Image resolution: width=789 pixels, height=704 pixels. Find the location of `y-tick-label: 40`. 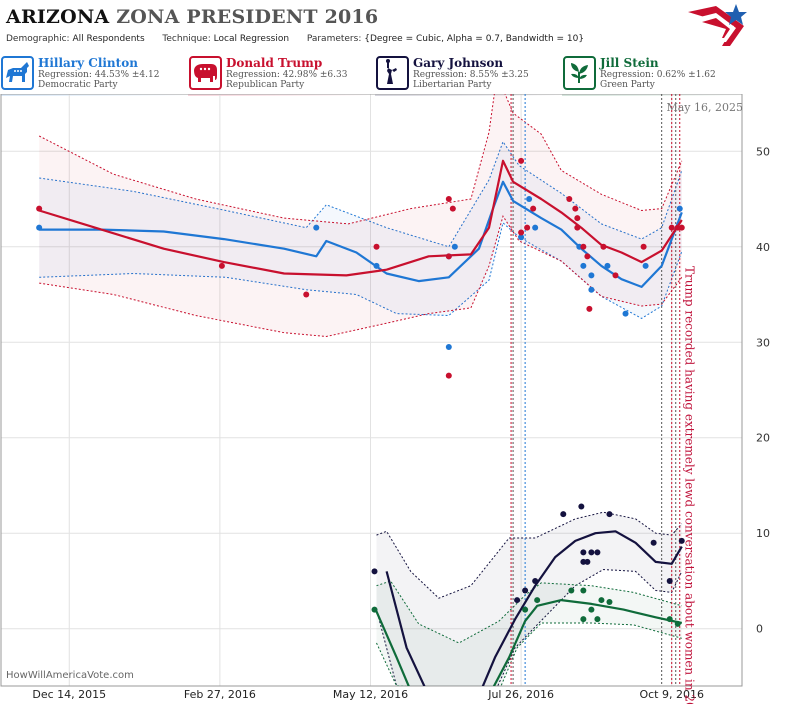

y-tick-label: 40 is located at coordinates (763, 247).